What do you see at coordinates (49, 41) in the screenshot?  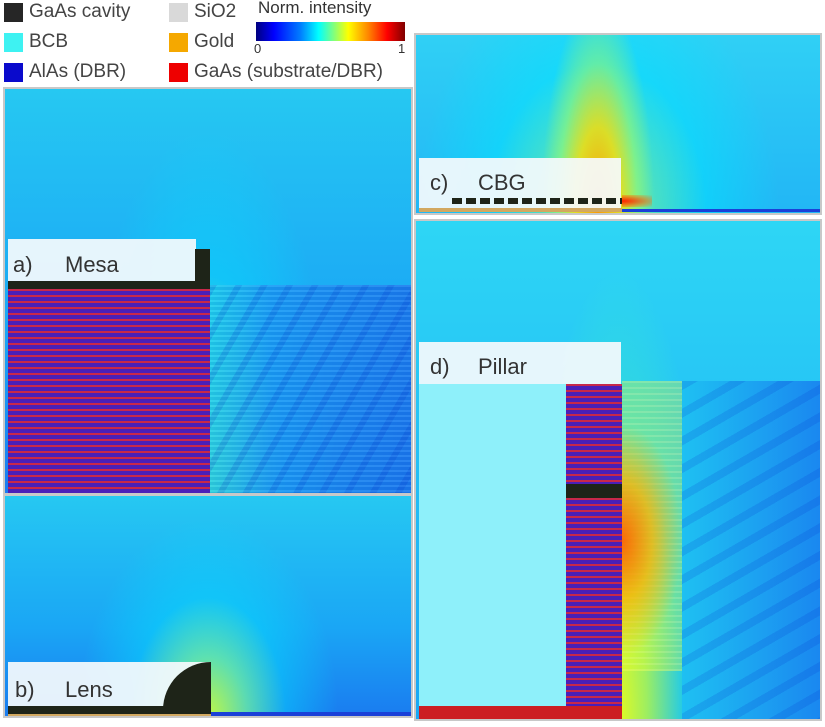 I see `legend-label: BCB` at bounding box center [49, 41].